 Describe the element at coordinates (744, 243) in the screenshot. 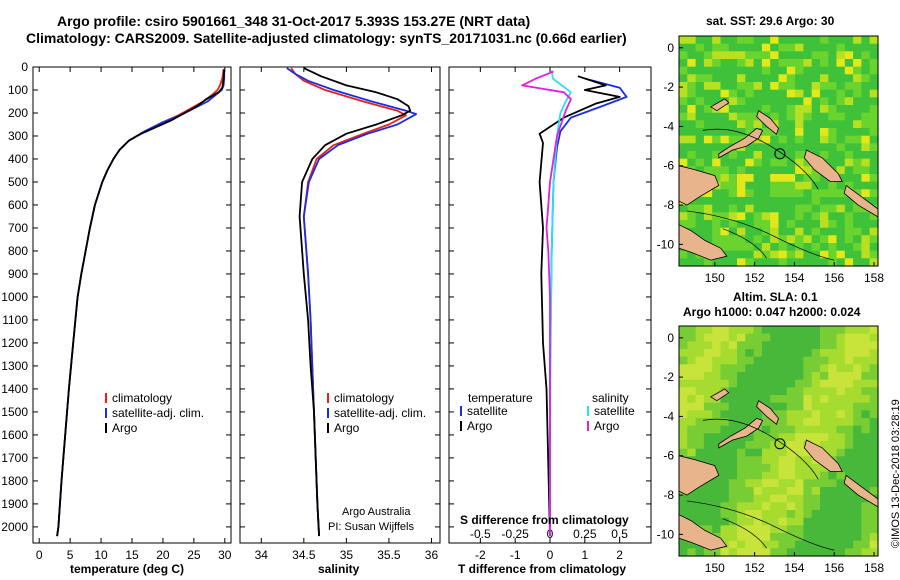

I see `contour-line` at that location.